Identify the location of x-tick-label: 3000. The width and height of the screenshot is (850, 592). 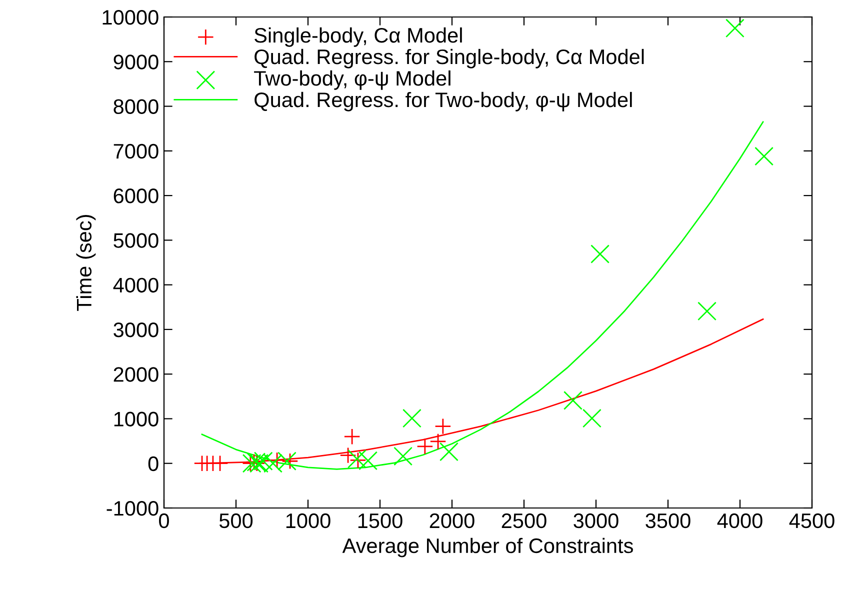
(596, 520).